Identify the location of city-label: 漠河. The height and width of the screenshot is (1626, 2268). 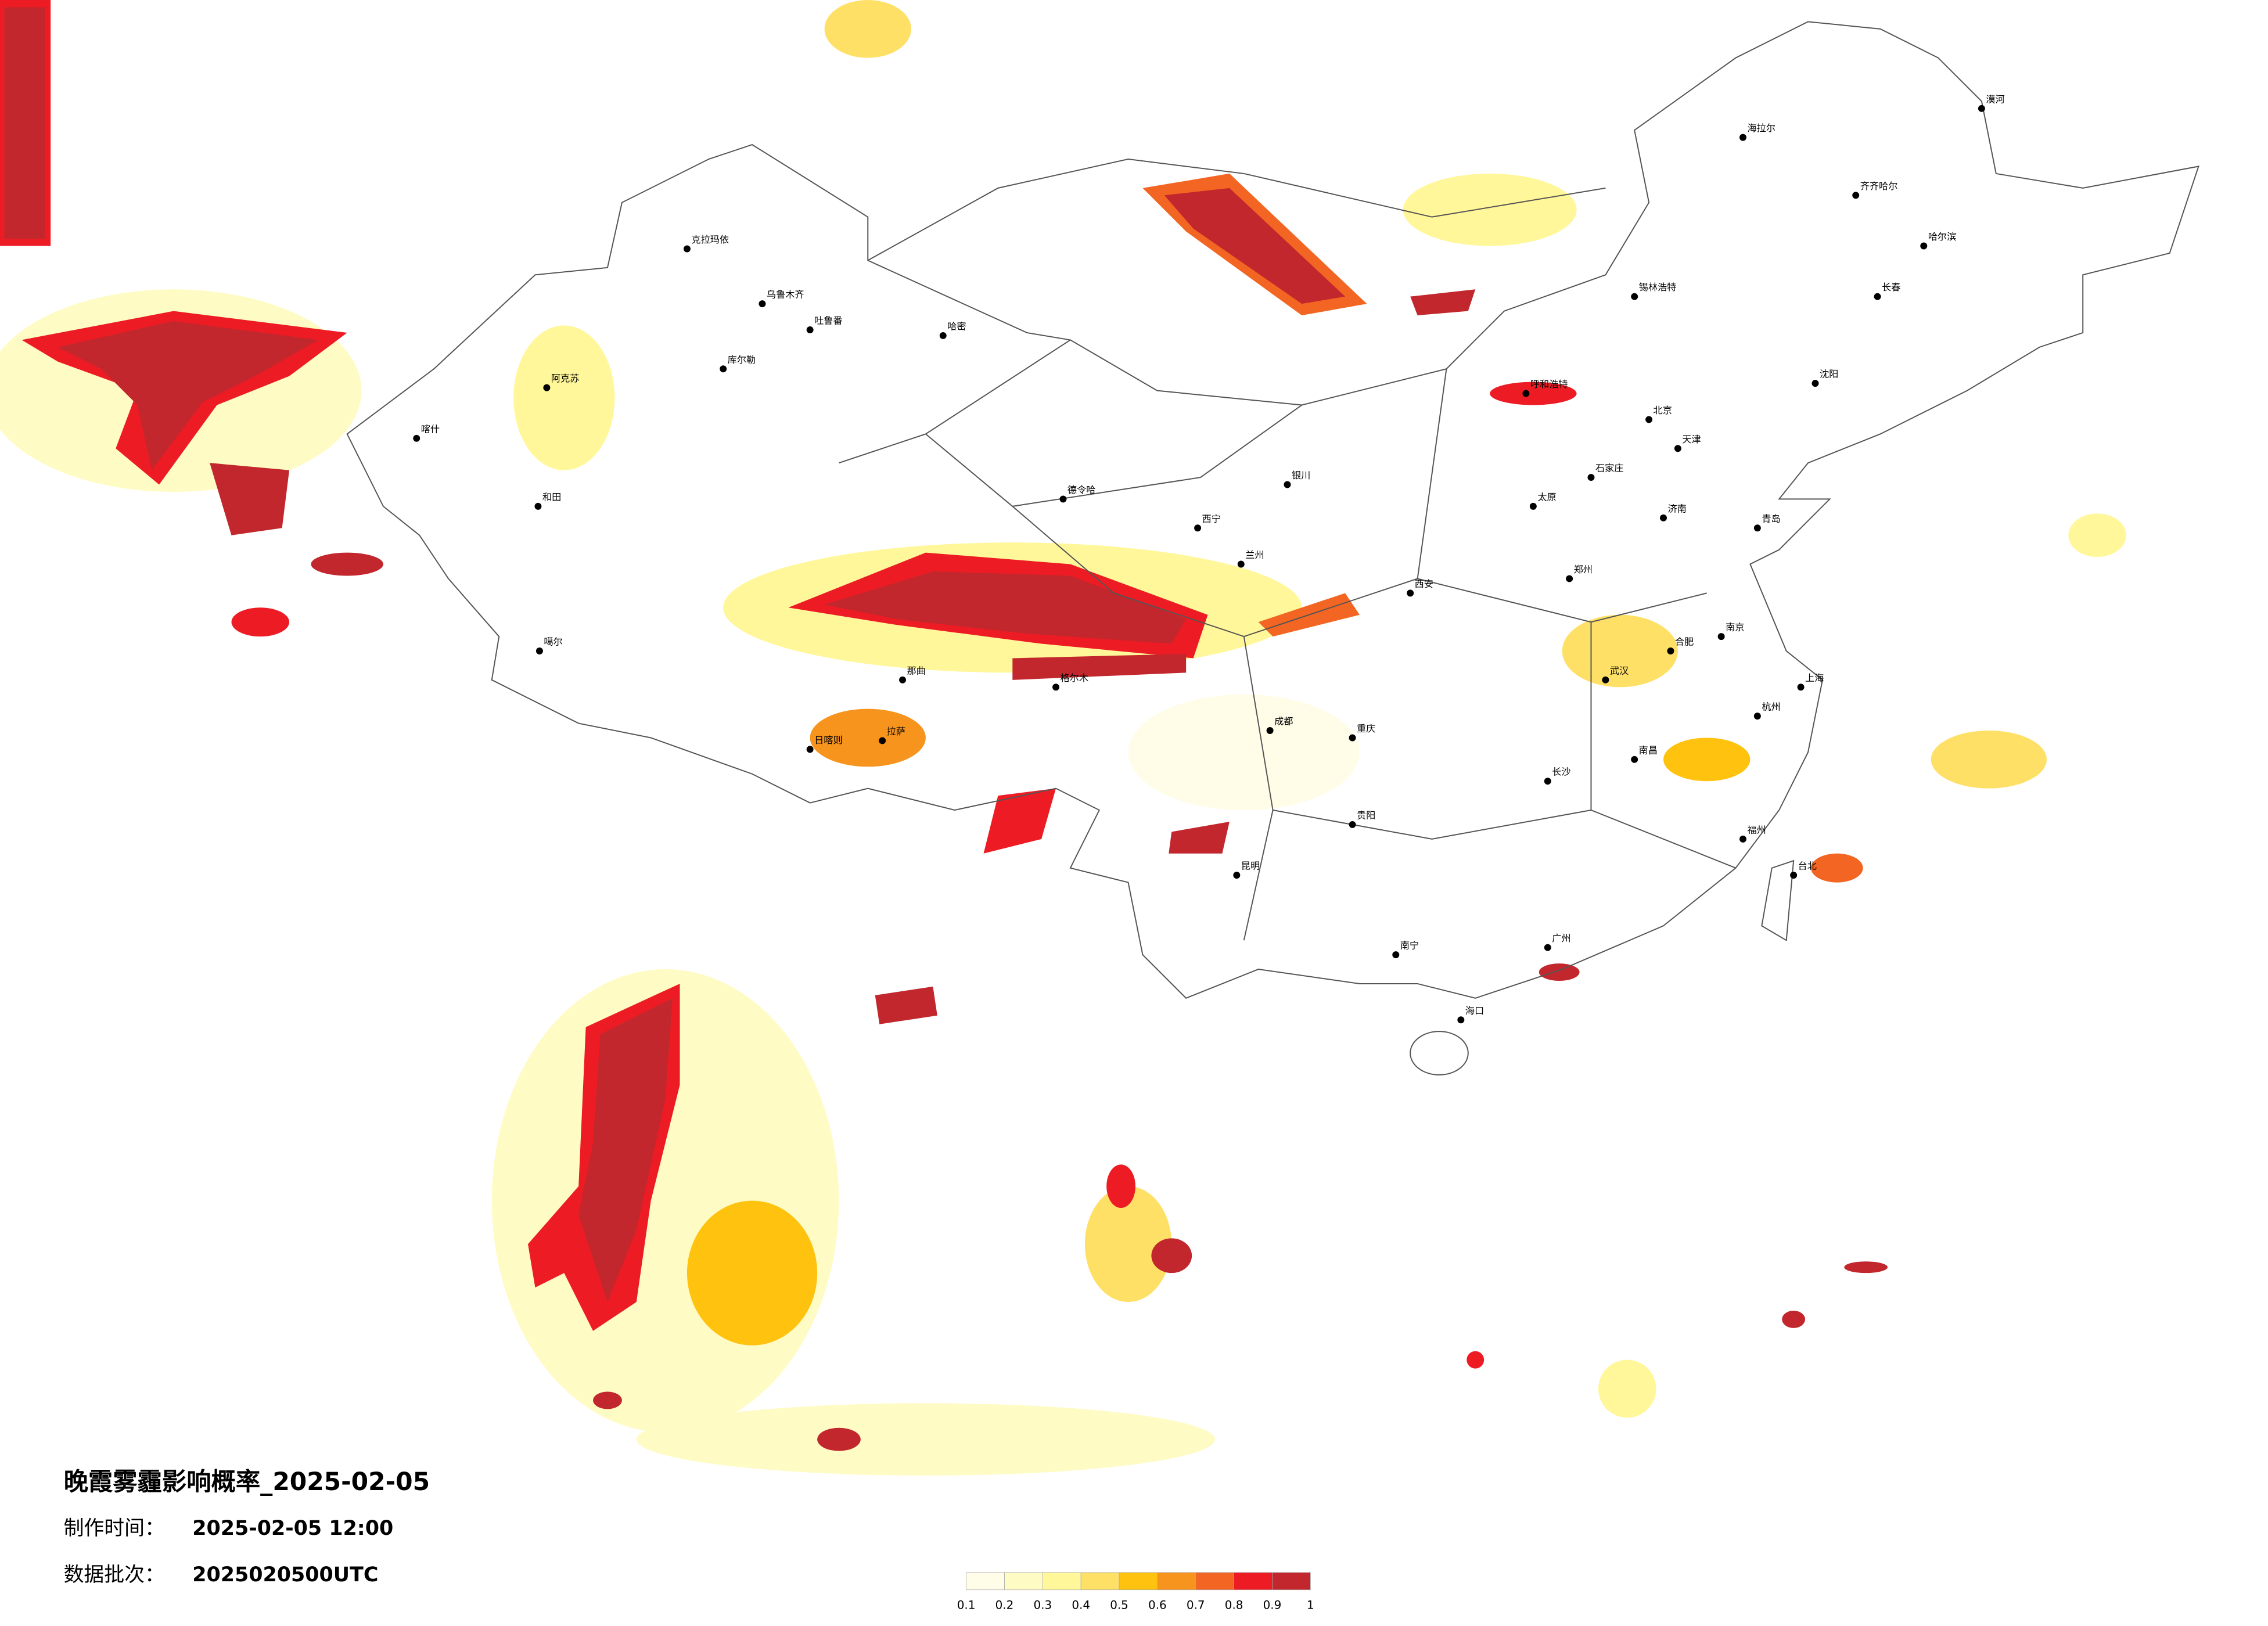
(1995, 99).